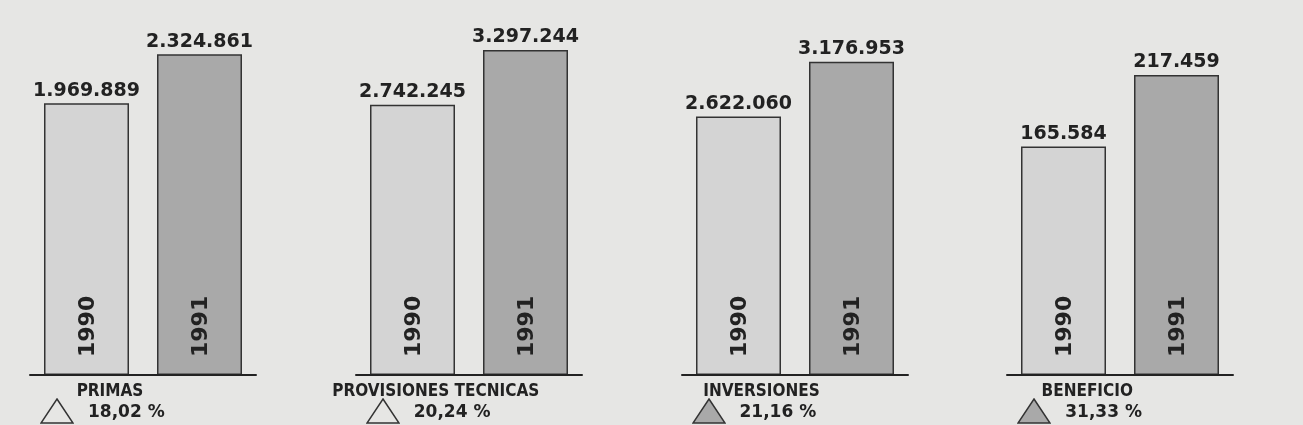 The image size is (1303, 425). I want to click on text: PRIMAS, so click(110, 390).